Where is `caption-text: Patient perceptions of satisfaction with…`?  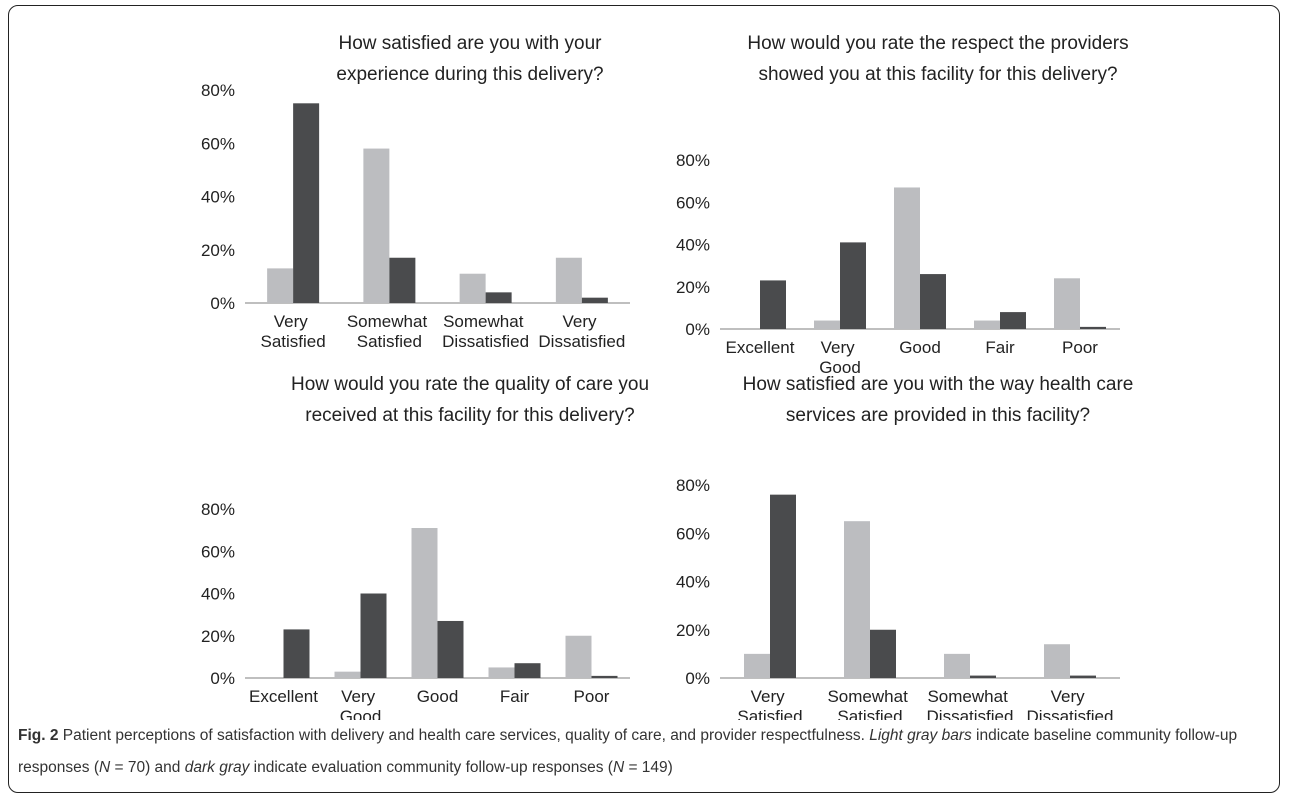 caption-text: Patient perceptions of satisfaction with… is located at coordinates (464, 735).